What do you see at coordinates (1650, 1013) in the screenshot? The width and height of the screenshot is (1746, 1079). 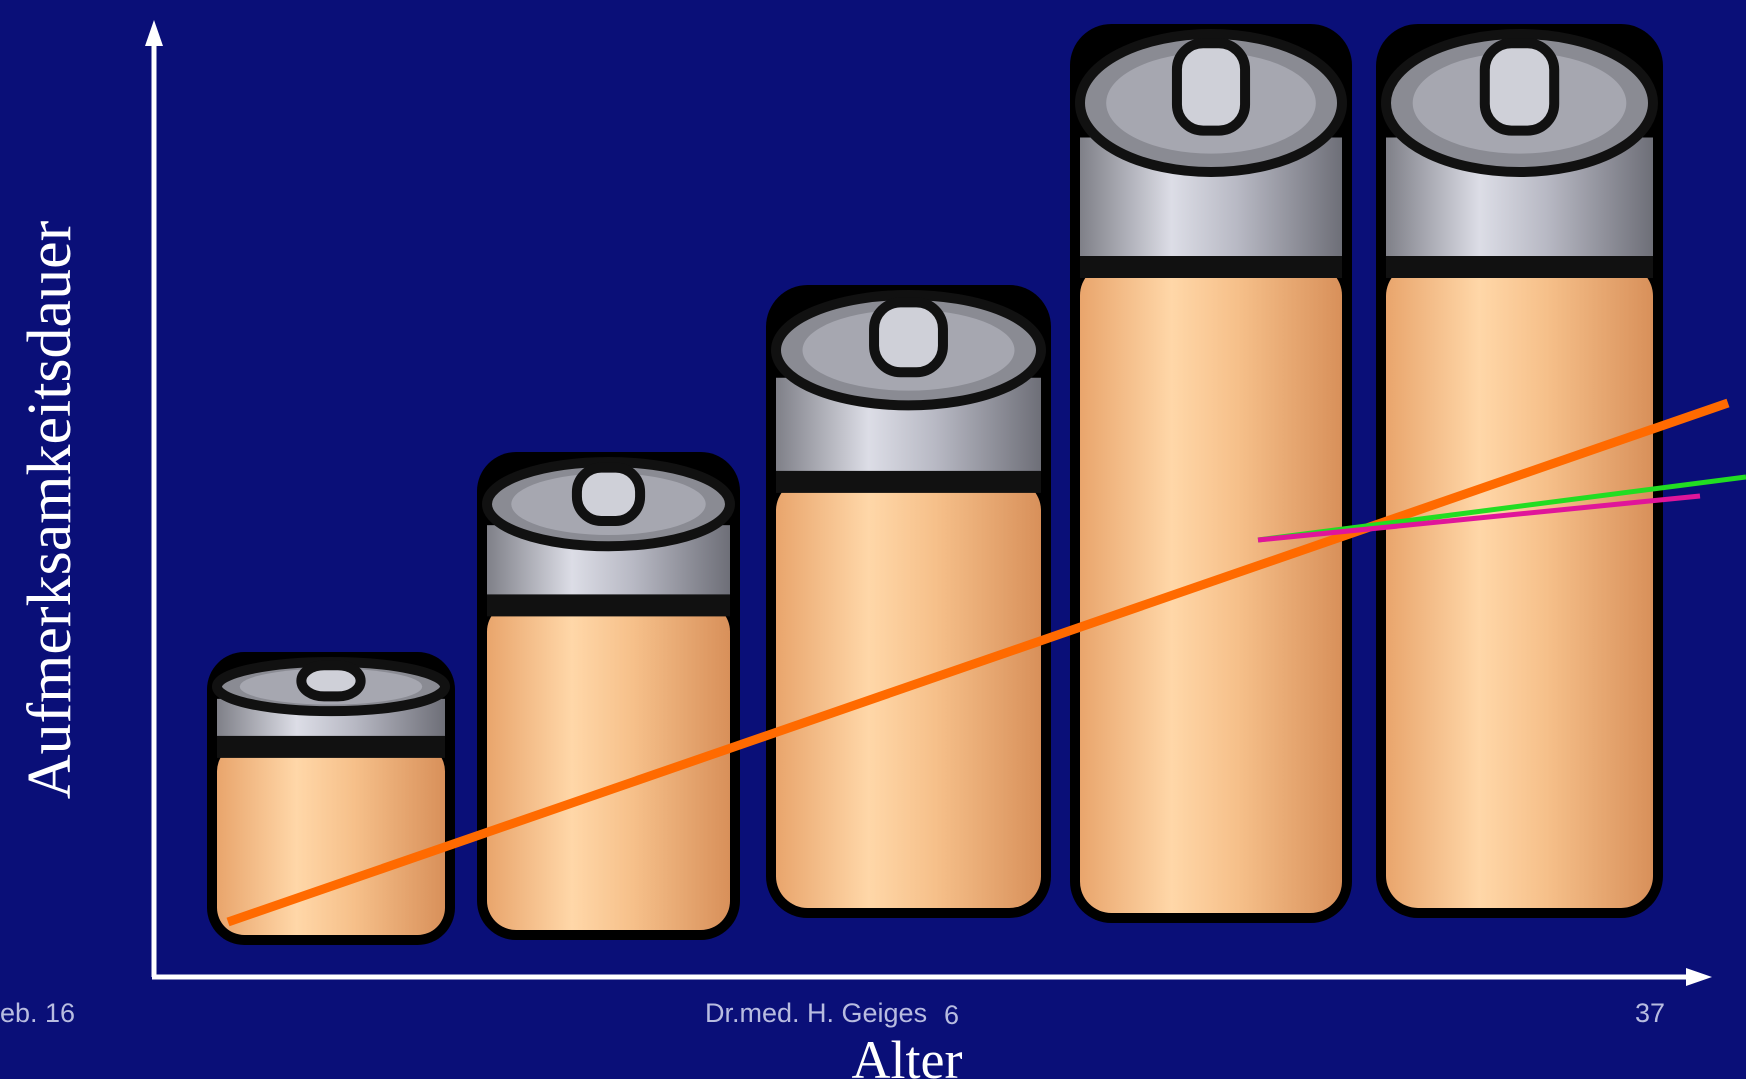 I see `footer-page: 37` at bounding box center [1650, 1013].